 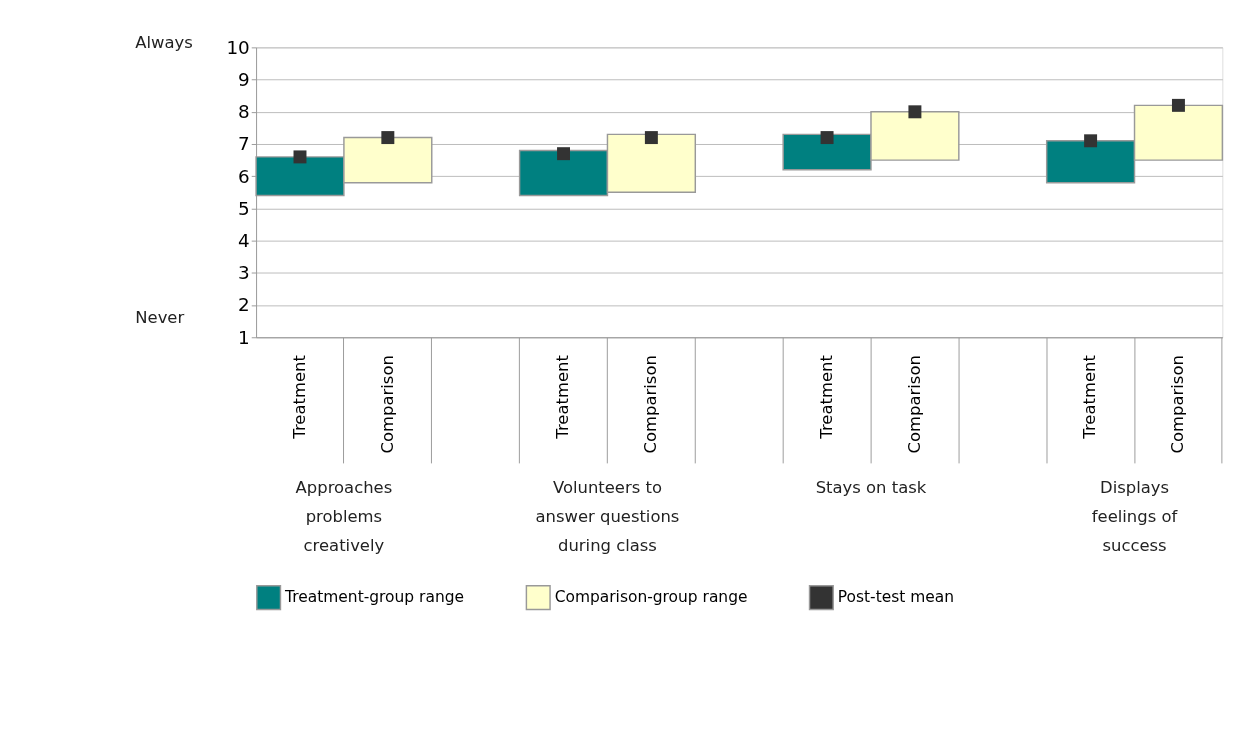 What do you see at coordinates (244, 273) in the screenshot?
I see `y-tick-label: 3` at bounding box center [244, 273].